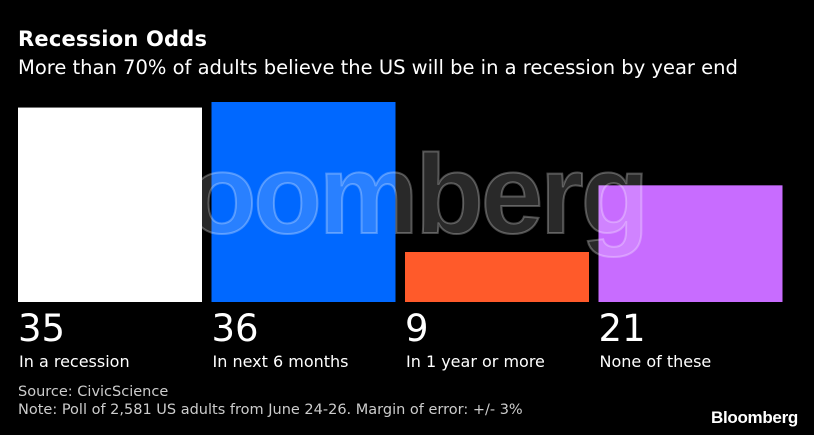 The width and height of the screenshot is (814, 435). I want to click on value-label-1: 36, so click(235, 328).